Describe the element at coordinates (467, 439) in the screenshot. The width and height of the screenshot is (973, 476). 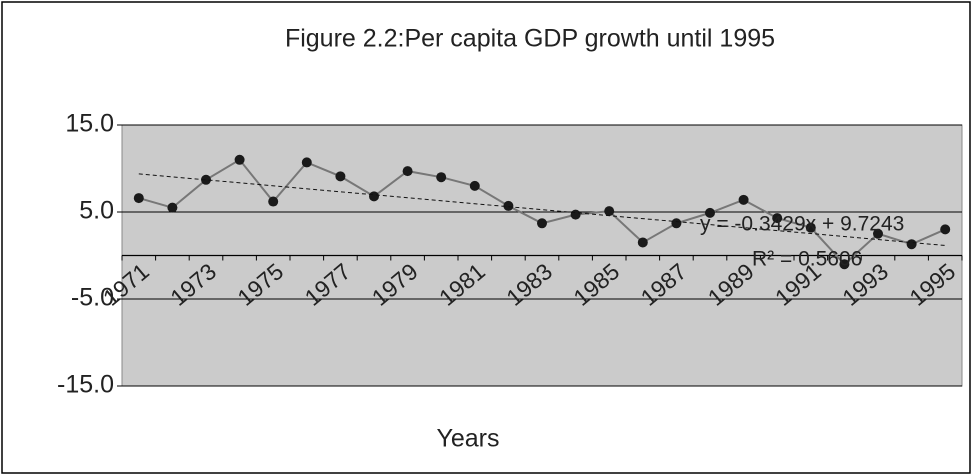
I see `x-axis-title: Years` at that location.